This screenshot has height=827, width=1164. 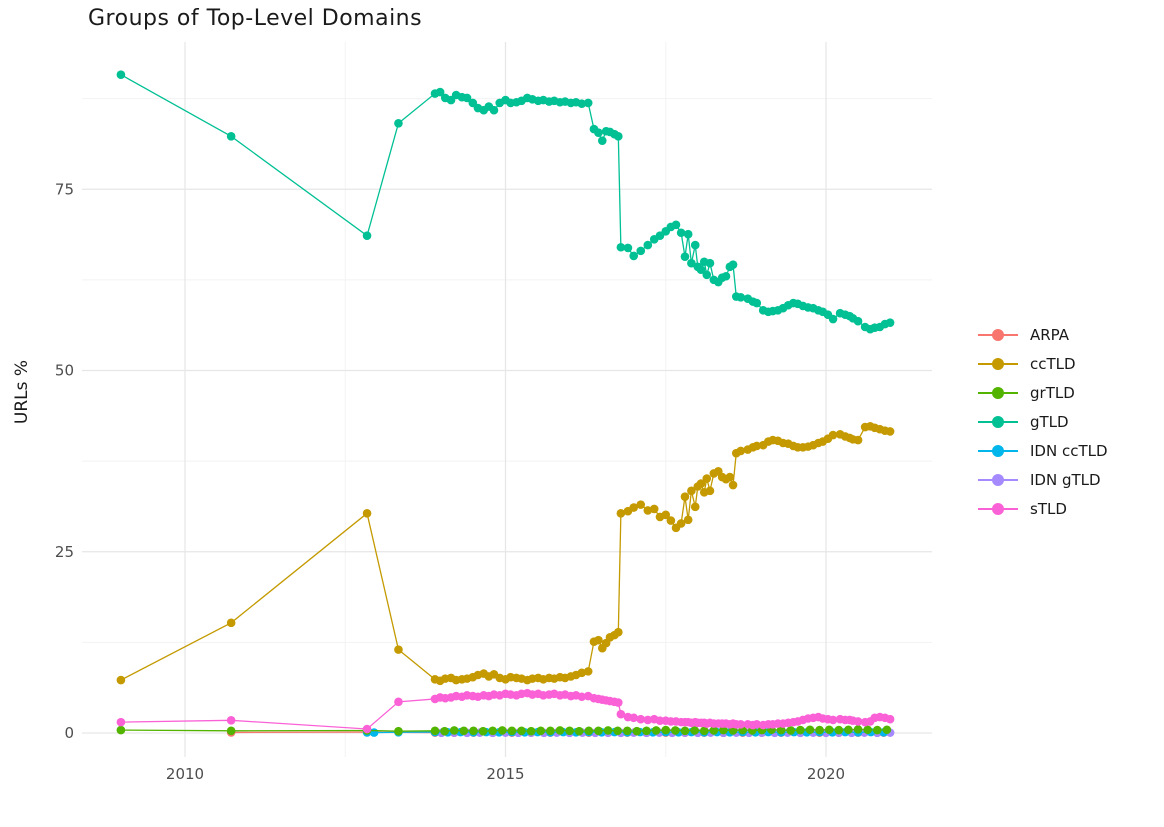 I want to click on legend-label: ARPA, so click(x=1050, y=334).